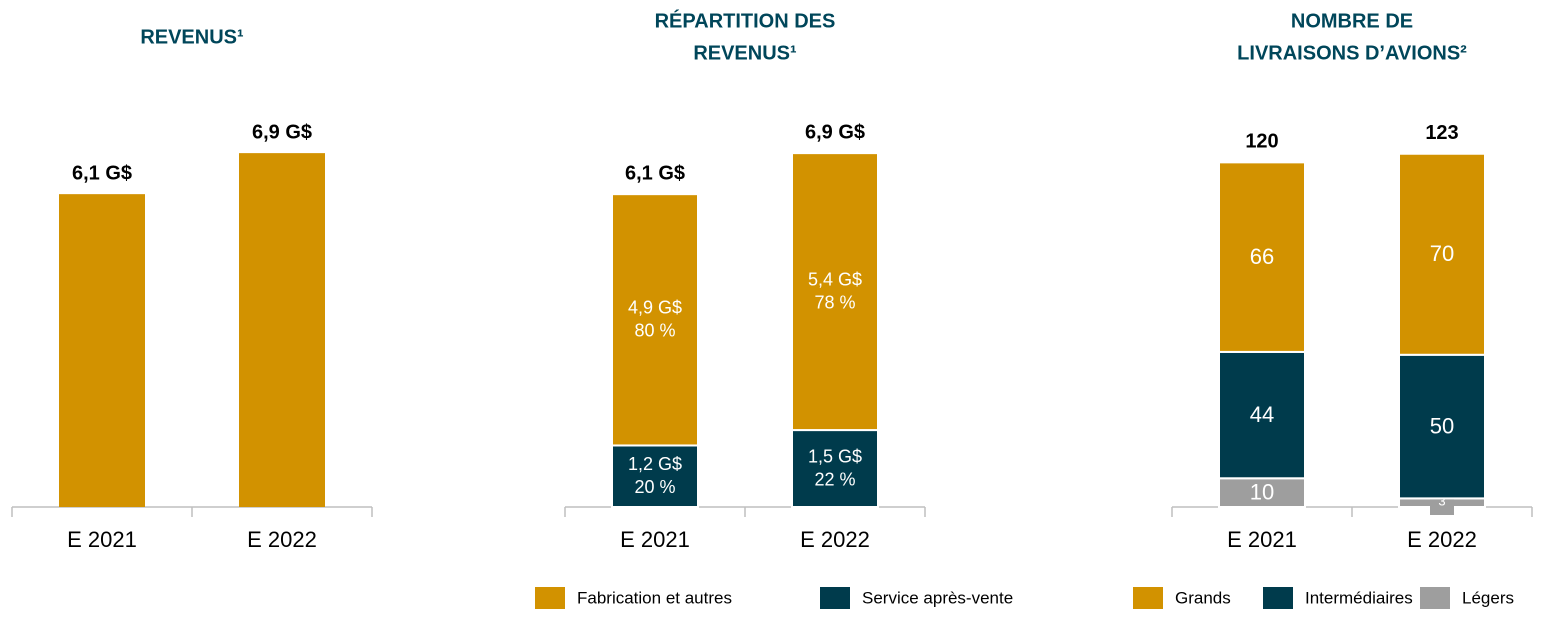 This screenshot has width=1564, height=639. Describe the element at coordinates (1441, 500) in the screenshot. I see `segment-label: 3` at that location.